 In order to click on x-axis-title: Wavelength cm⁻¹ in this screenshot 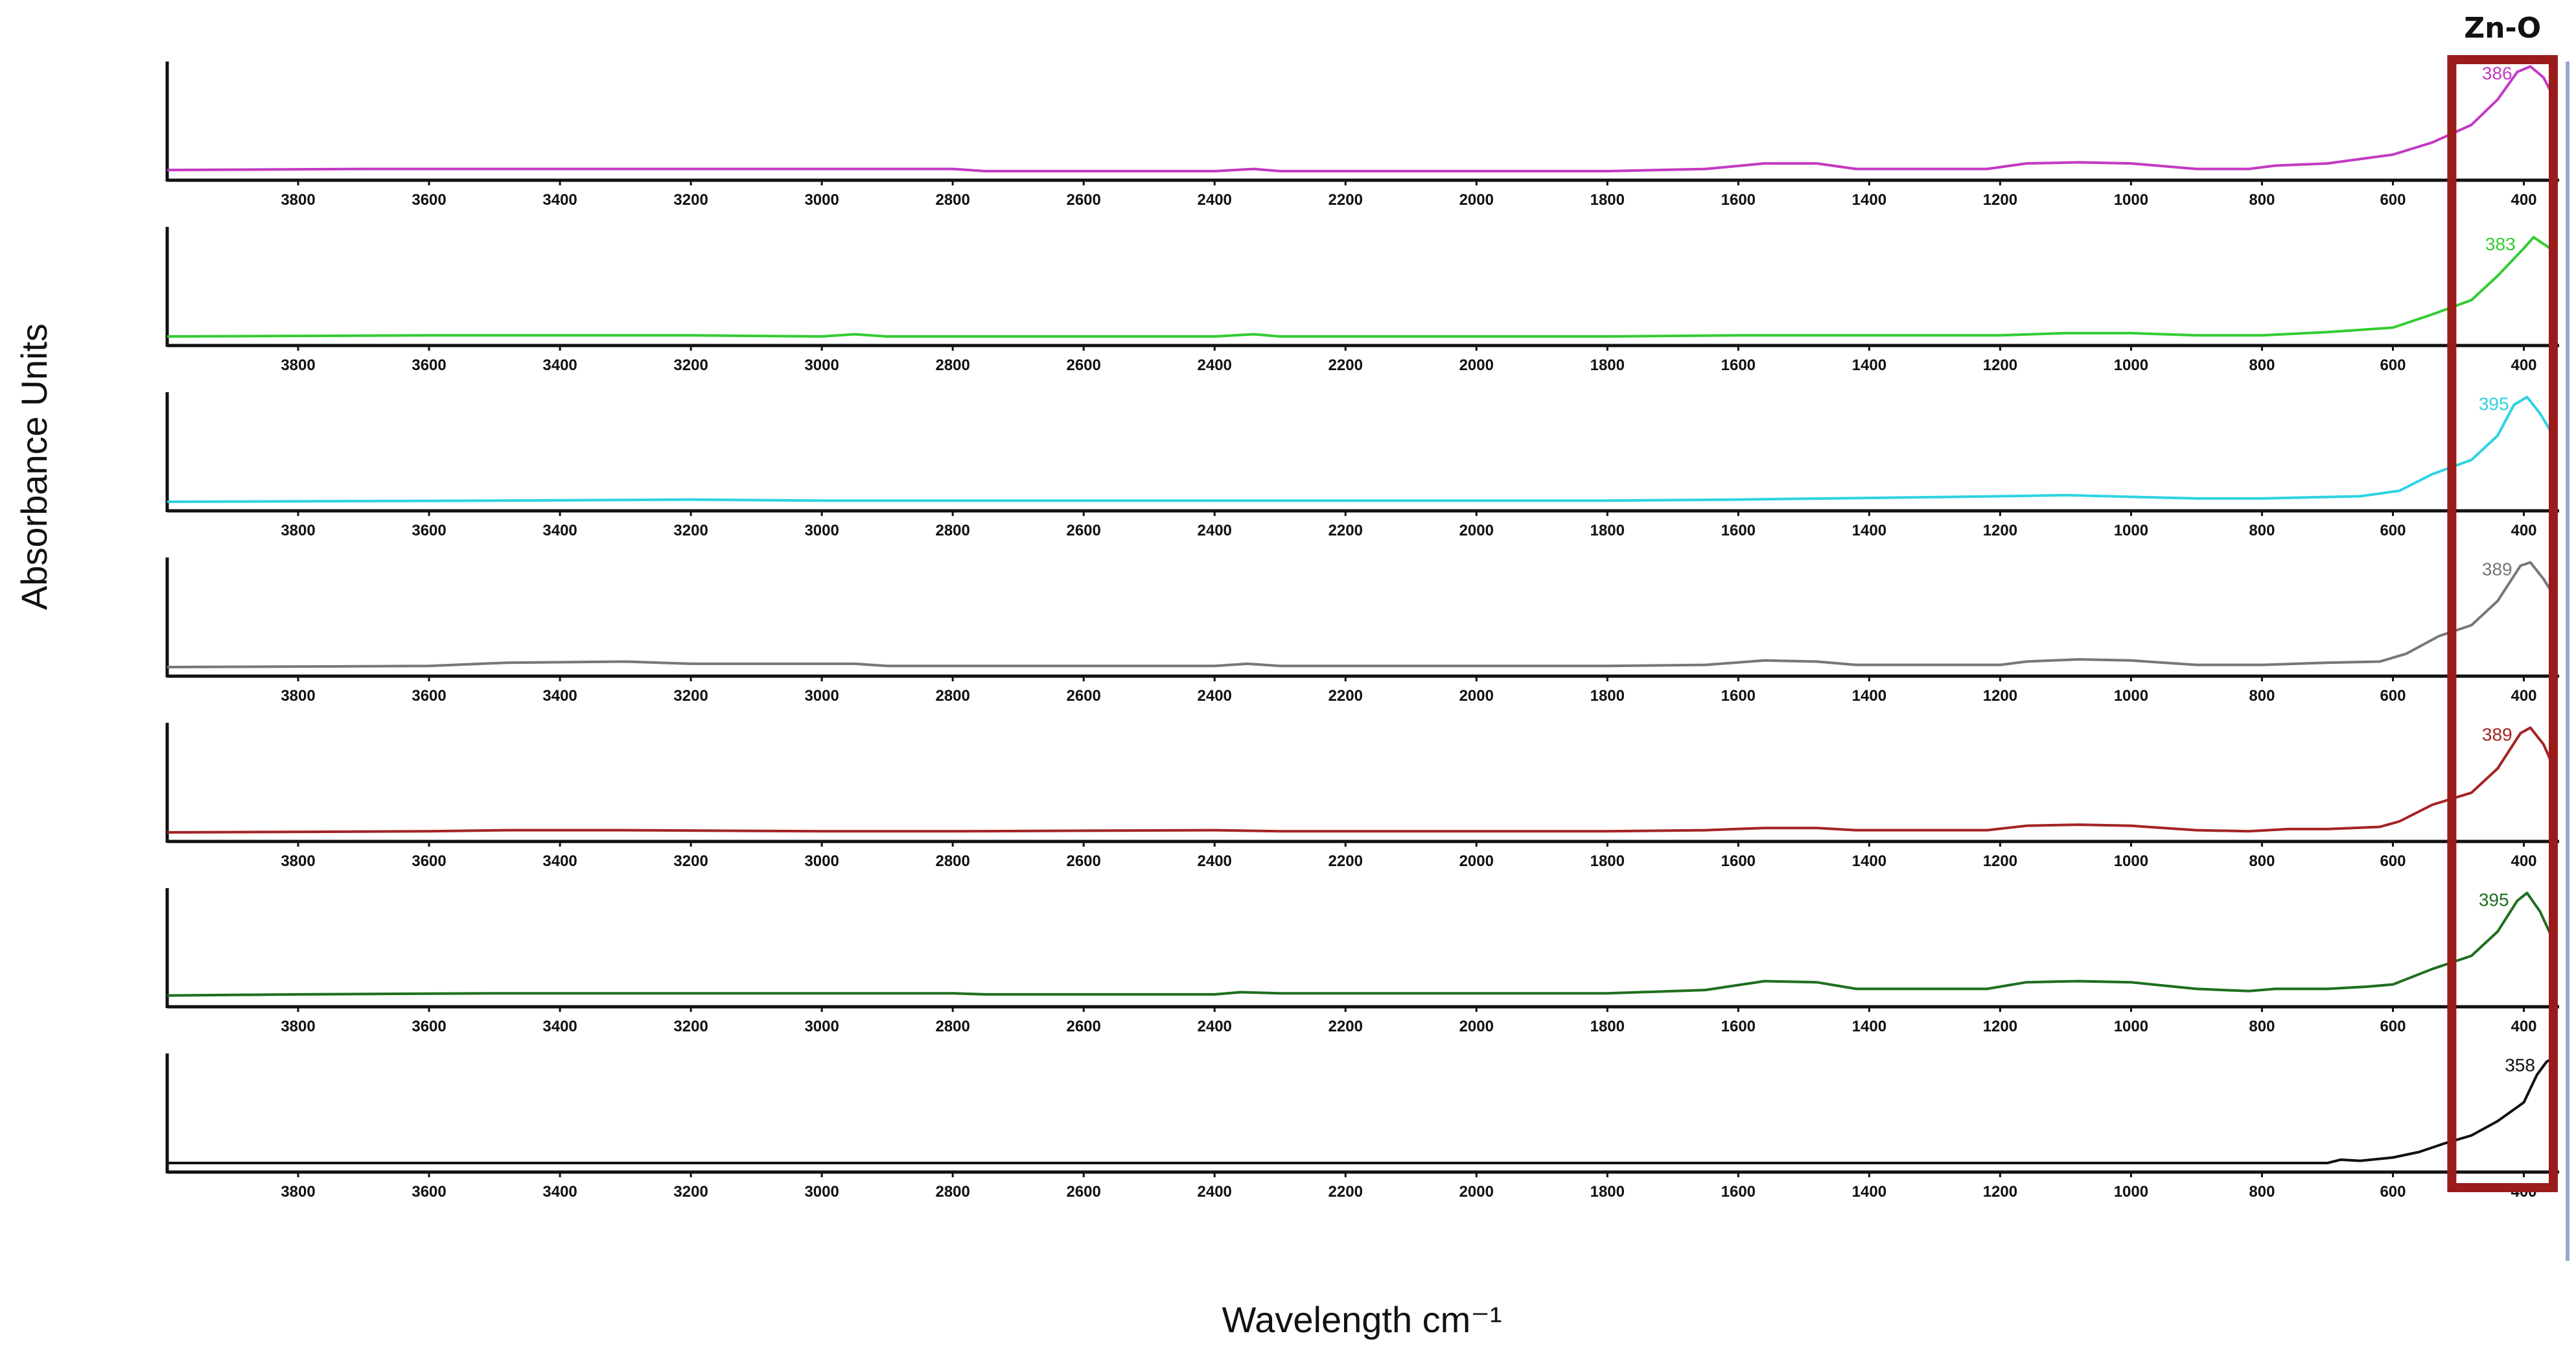, I will do `click(1362, 1319)`.